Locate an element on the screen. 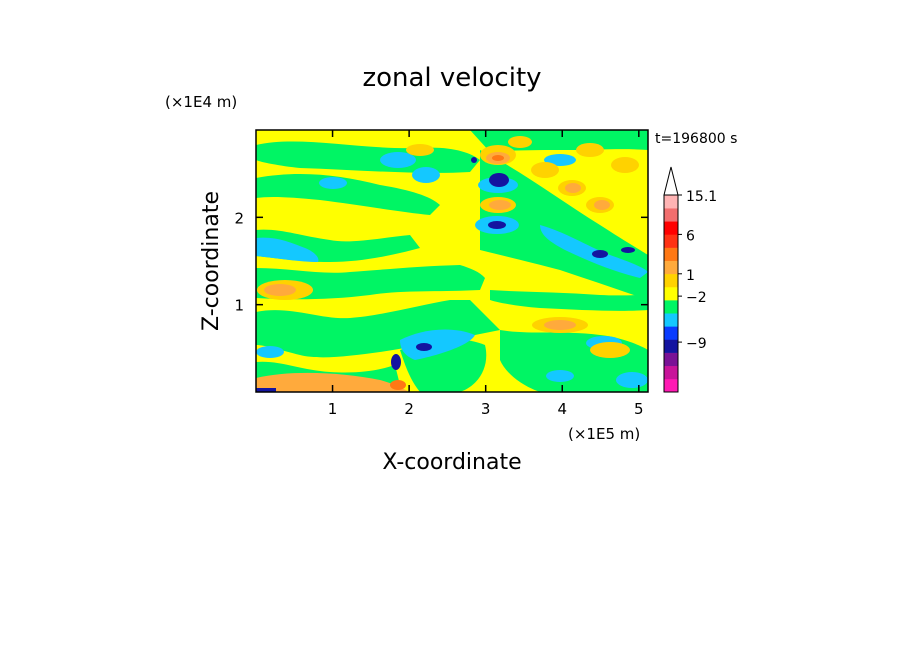 Image resolution: width=904 pixels, height=654 pixels. colorbar-tick-label: 6 is located at coordinates (690, 236).